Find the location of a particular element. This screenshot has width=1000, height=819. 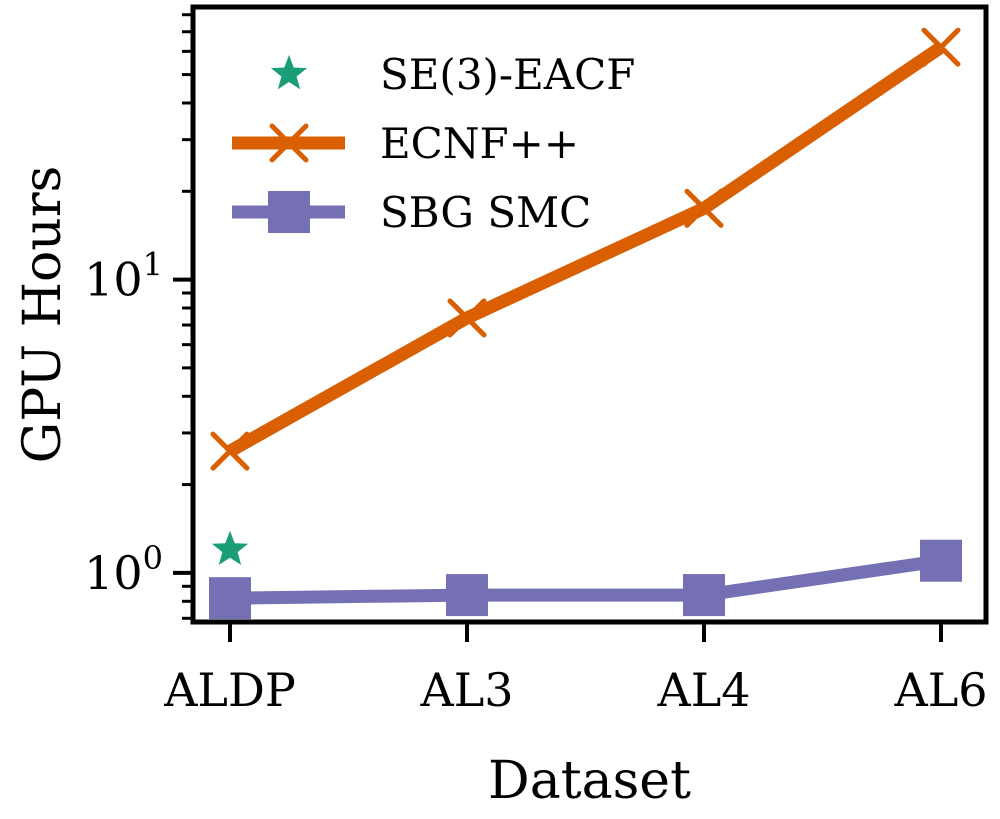

series-sbg-smc is located at coordinates (585, 579).